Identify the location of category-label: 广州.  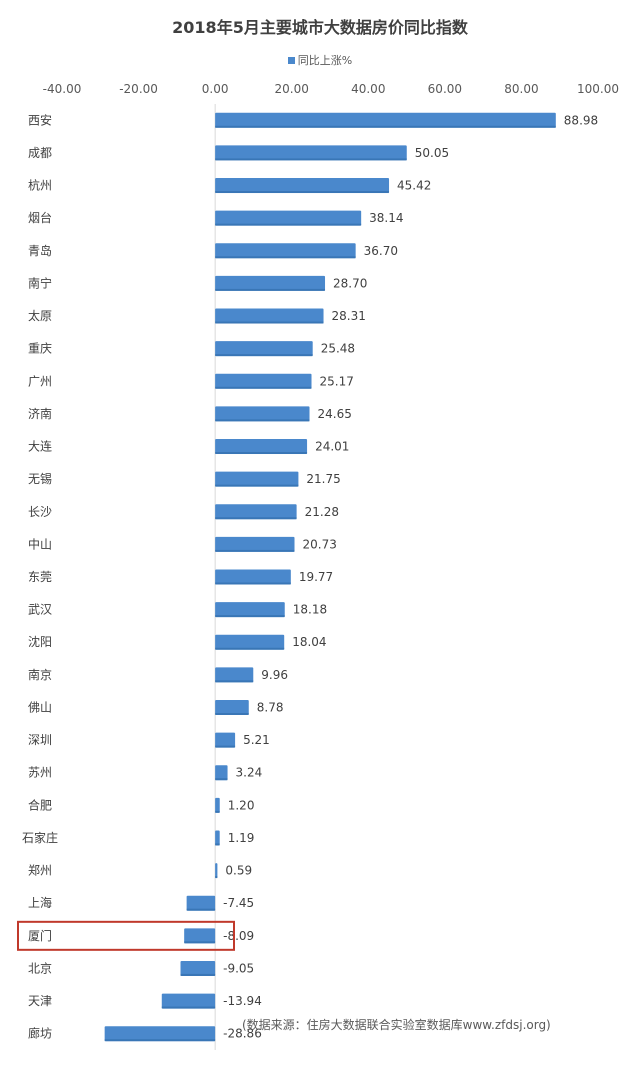
(40, 381).